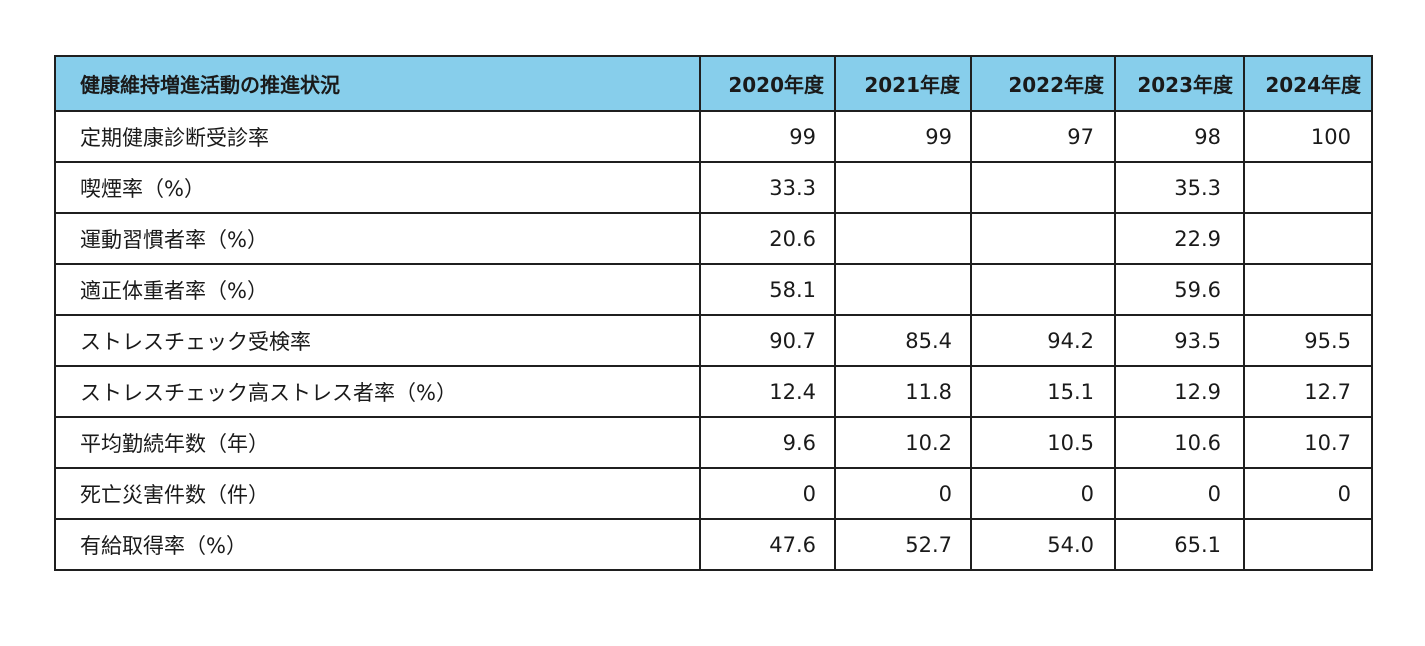 The image size is (1425, 646). Describe the element at coordinates (1179, 136) in the screenshot. I see `value-cell: 98` at that location.